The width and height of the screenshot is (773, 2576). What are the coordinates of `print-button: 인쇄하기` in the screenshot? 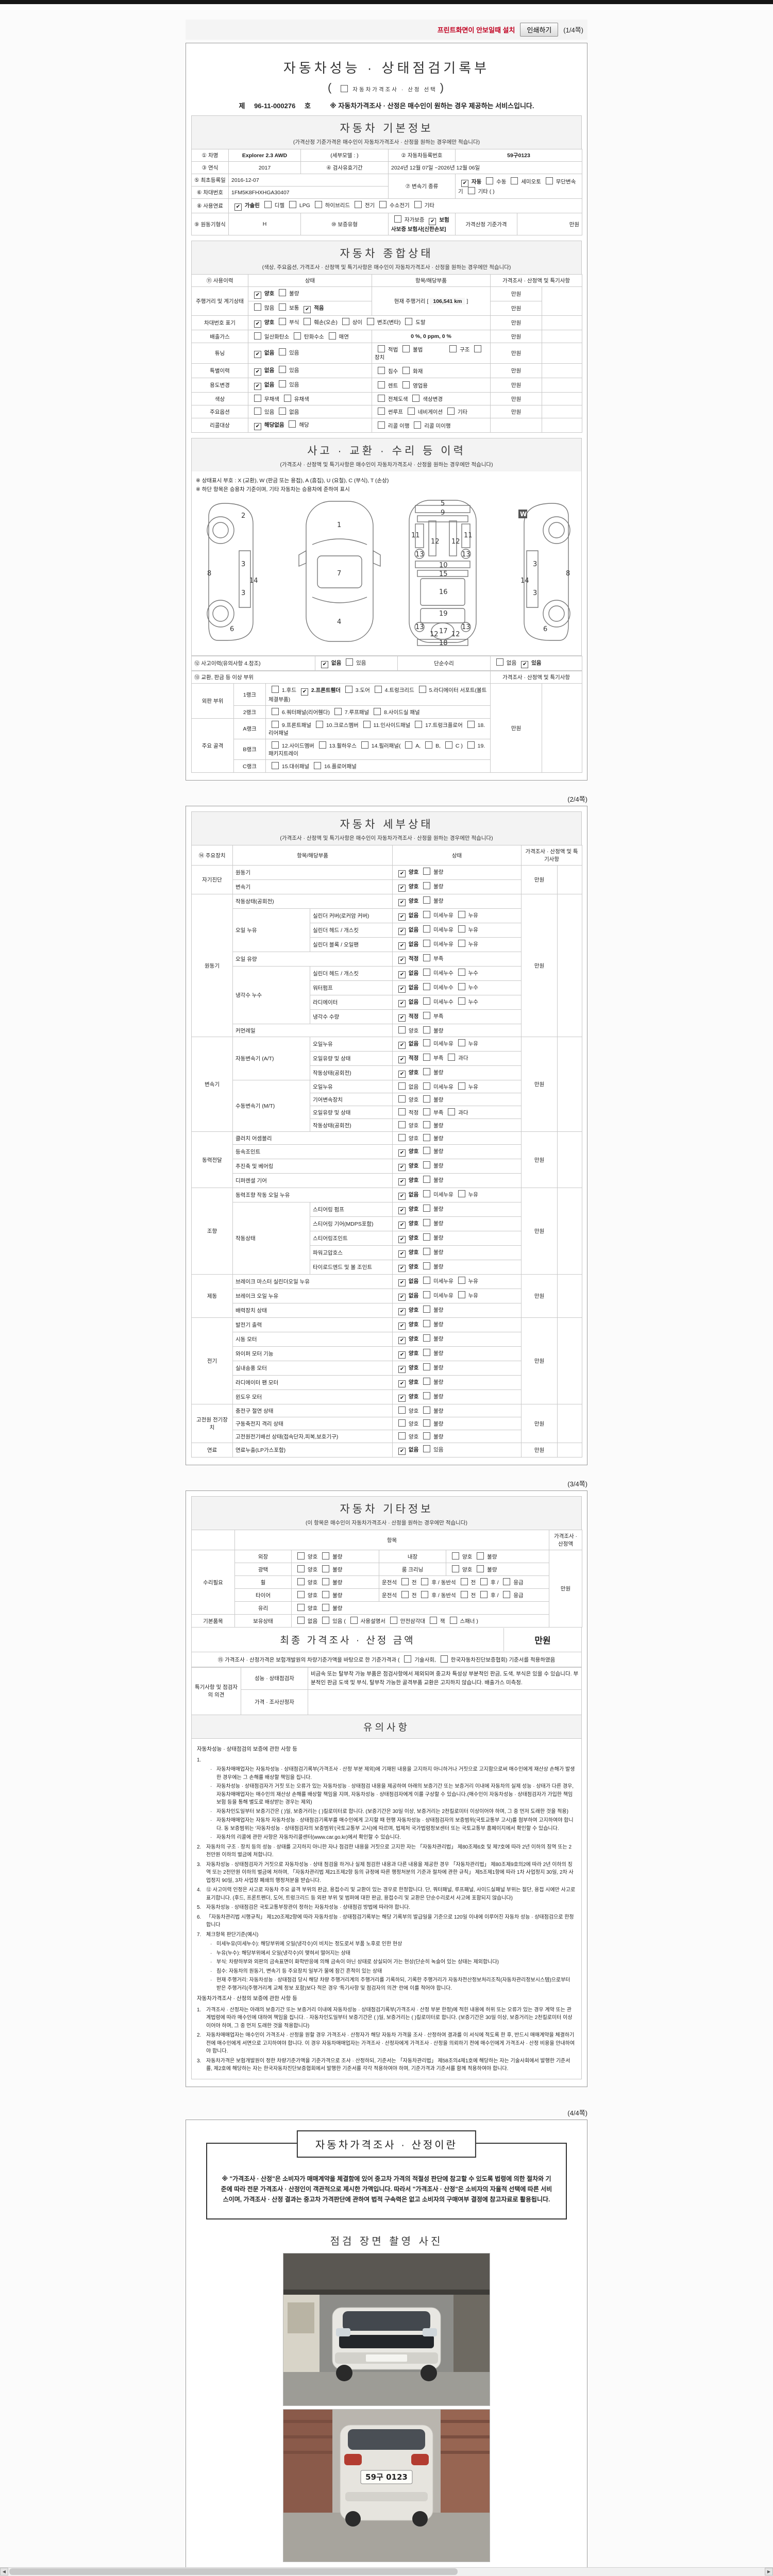 It's located at (539, 30).